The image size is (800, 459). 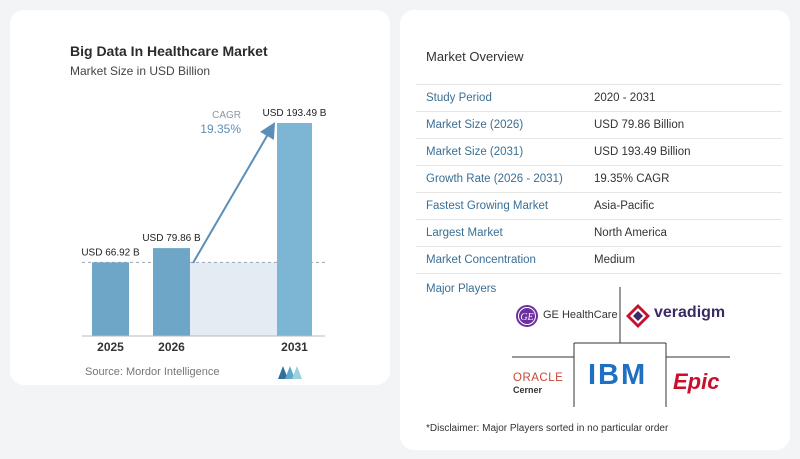 I want to click on row-key: Market Size (2031), so click(x=475, y=152).